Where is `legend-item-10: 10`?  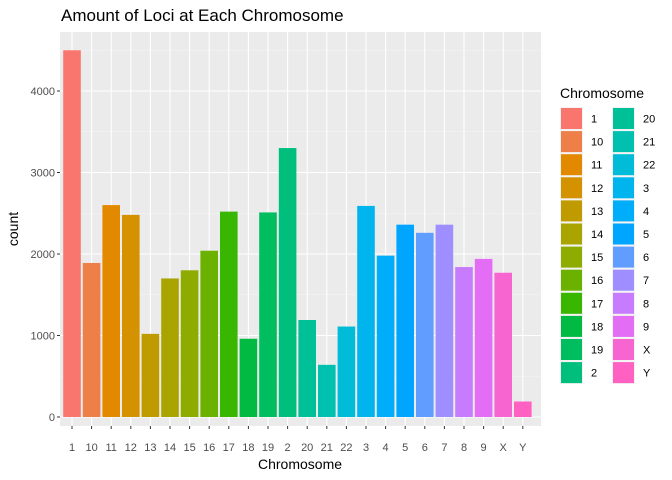 legend-item-10: 10 is located at coordinates (581, 142).